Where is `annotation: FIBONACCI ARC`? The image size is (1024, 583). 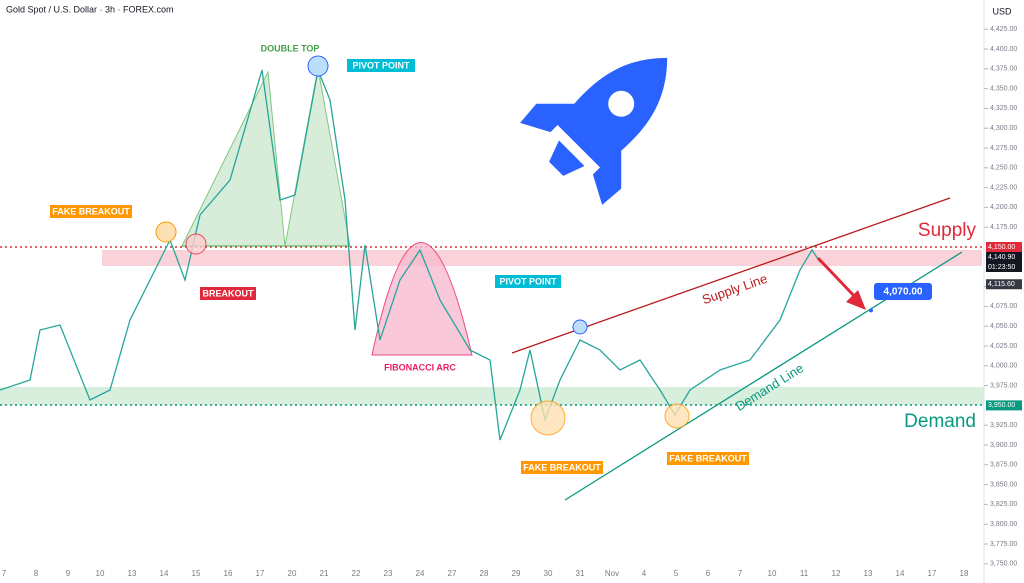
annotation: FIBONACCI ARC is located at coordinates (420, 367).